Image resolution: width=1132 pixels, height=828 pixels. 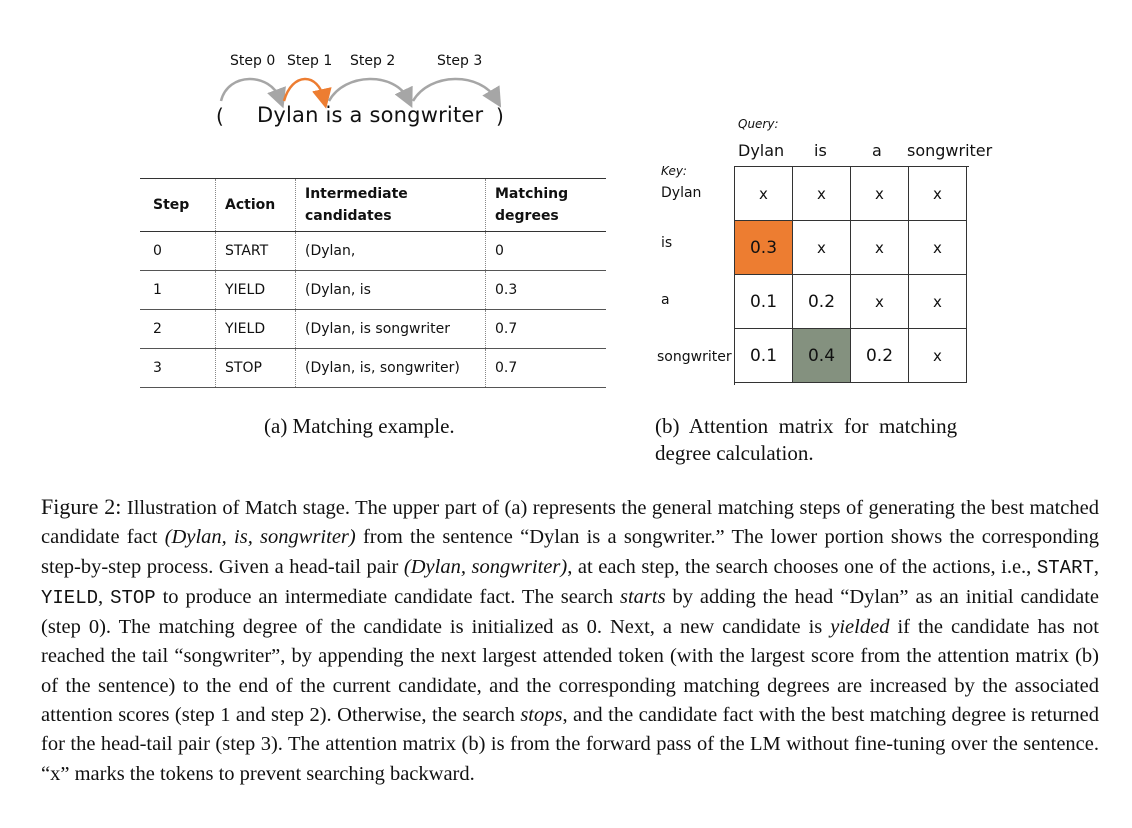 I want to click on step-1-label: Step 1, so click(x=310, y=61).